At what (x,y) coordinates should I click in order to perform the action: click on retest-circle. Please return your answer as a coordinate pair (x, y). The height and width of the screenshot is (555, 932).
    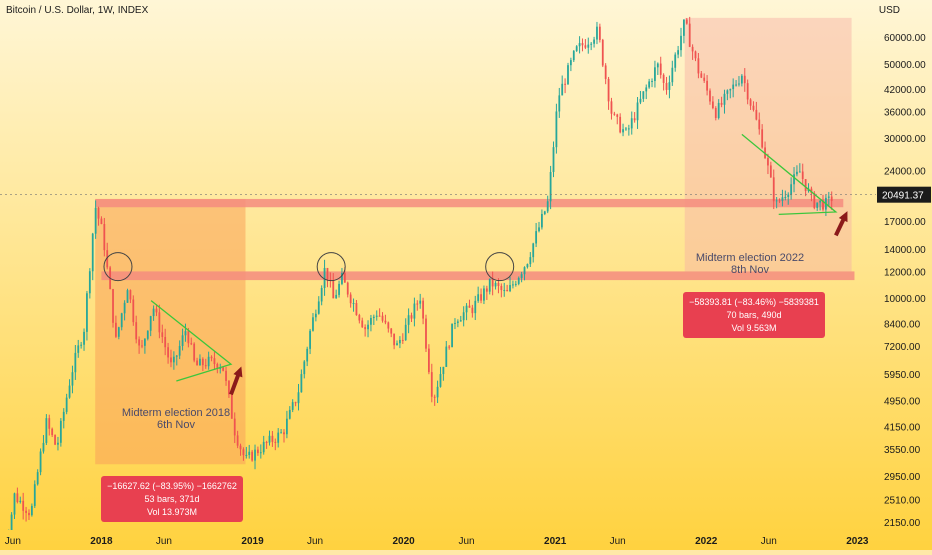
    Looking at the image, I should click on (118, 267).